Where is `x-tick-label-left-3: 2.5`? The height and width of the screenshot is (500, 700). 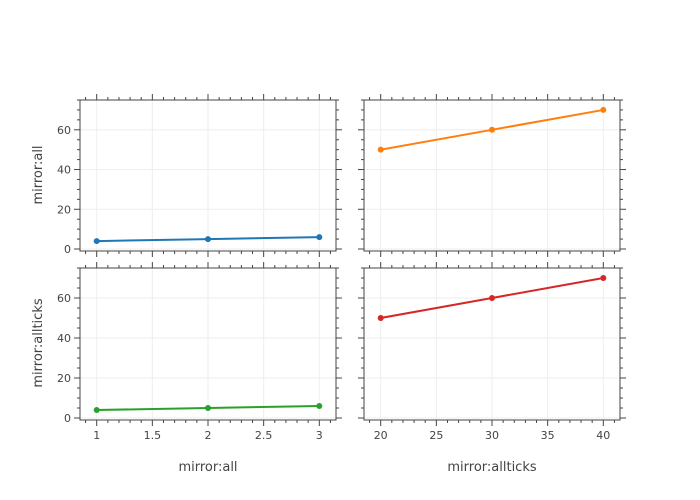
x-tick-label-left-3: 2.5 is located at coordinates (264, 435).